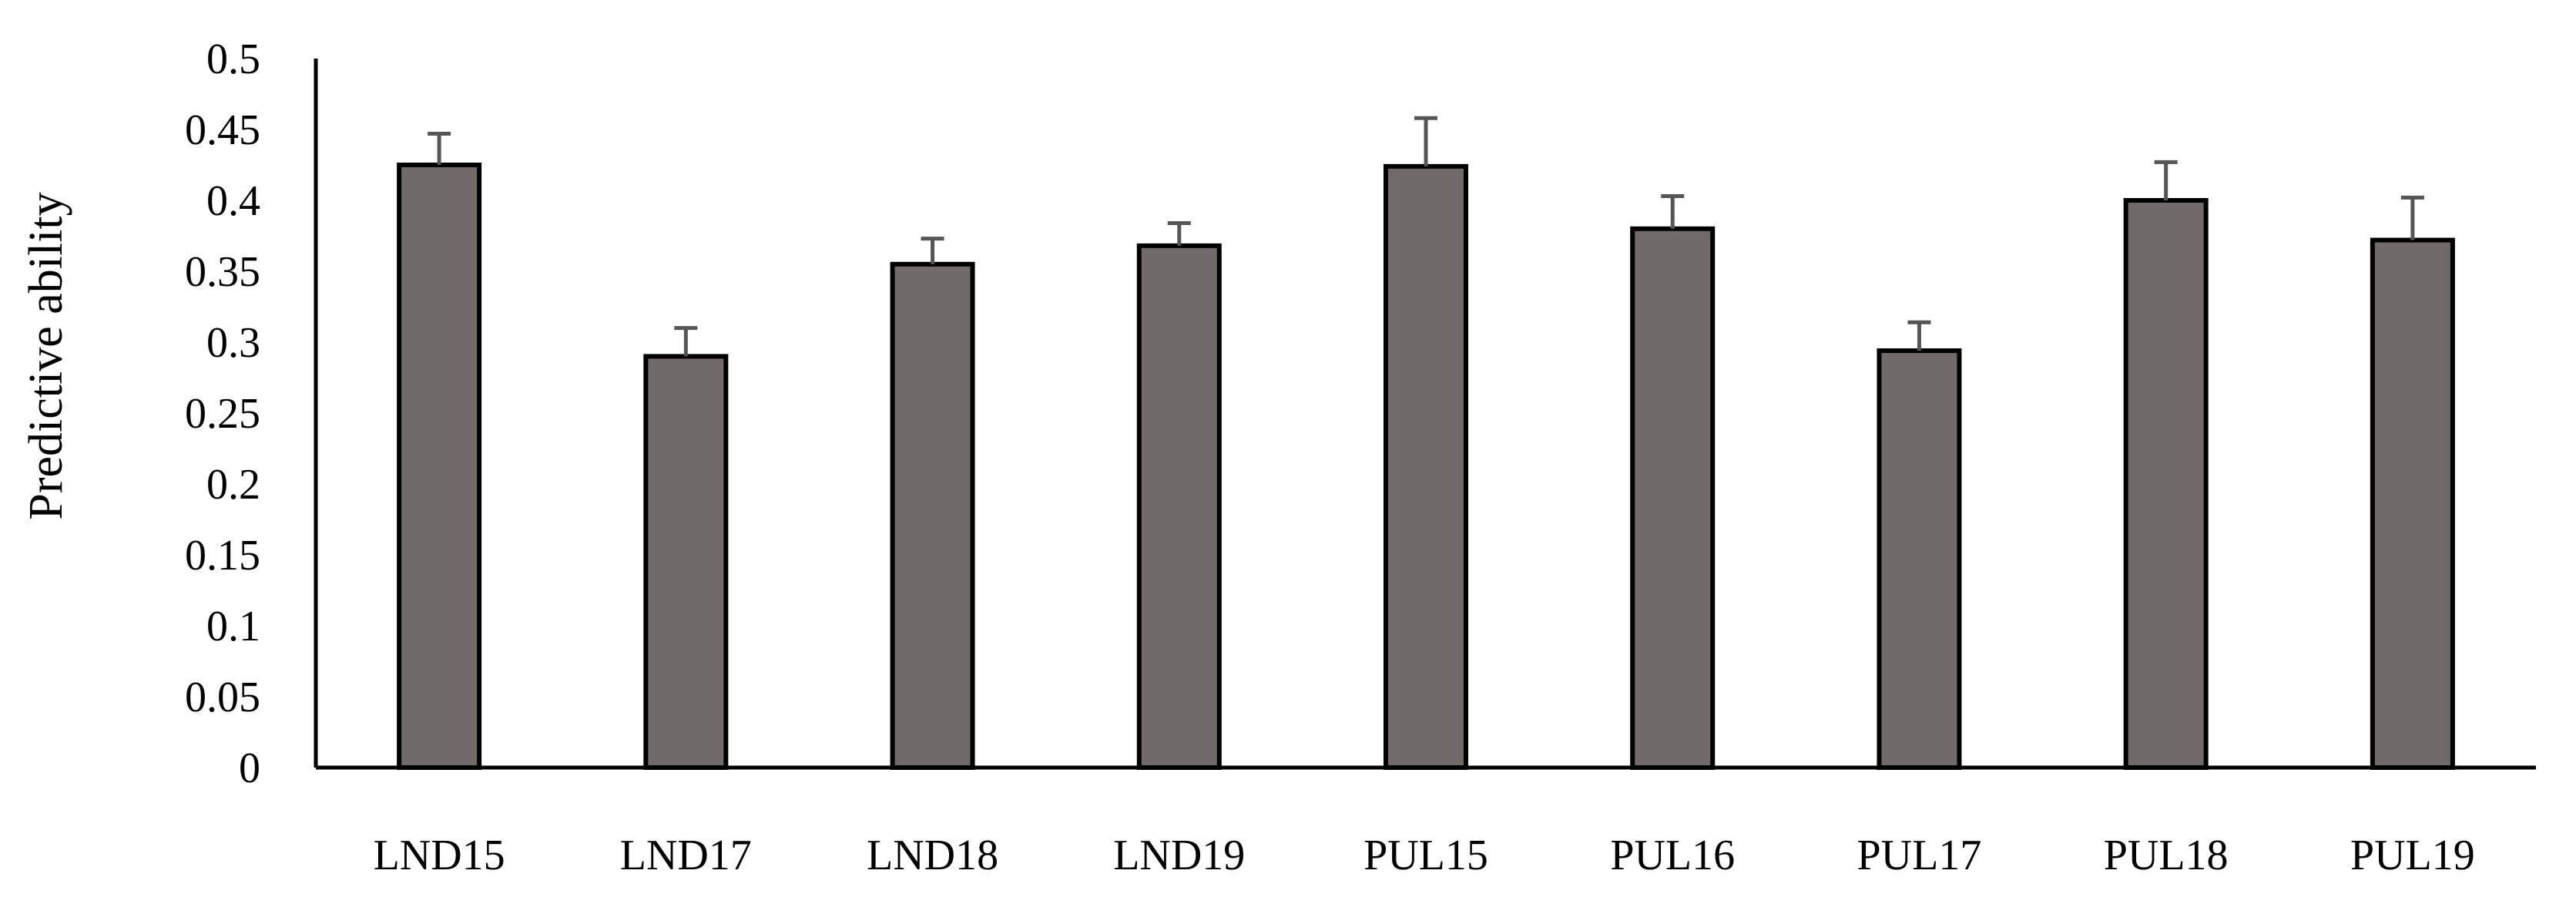 The height and width of the screenshot is (914, 2576). I want to click on y-tick-label: 0.45, so click(222, 130).